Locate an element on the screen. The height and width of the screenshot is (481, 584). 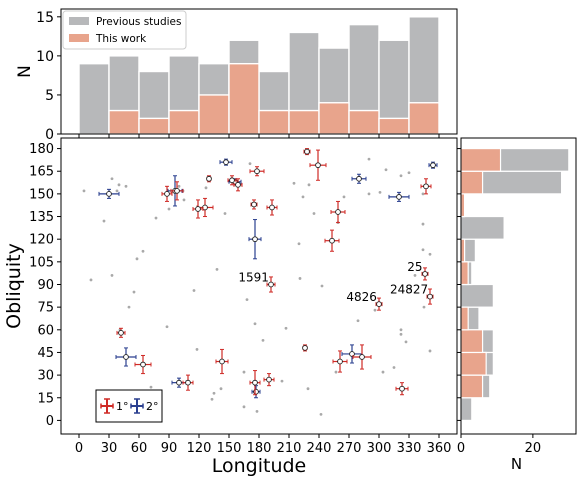
blue-point is located at coordinates (109, 193).